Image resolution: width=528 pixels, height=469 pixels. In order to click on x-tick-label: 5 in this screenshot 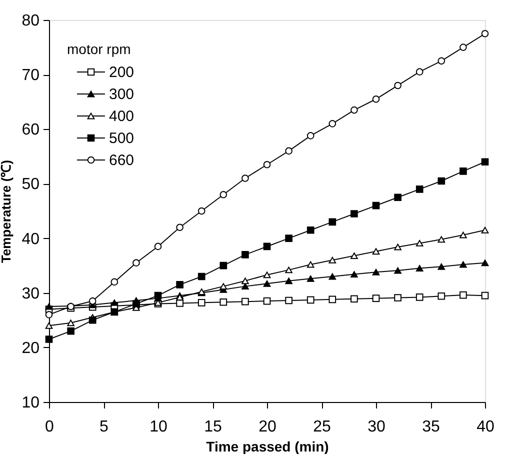, I will do `click(104, 427)`.